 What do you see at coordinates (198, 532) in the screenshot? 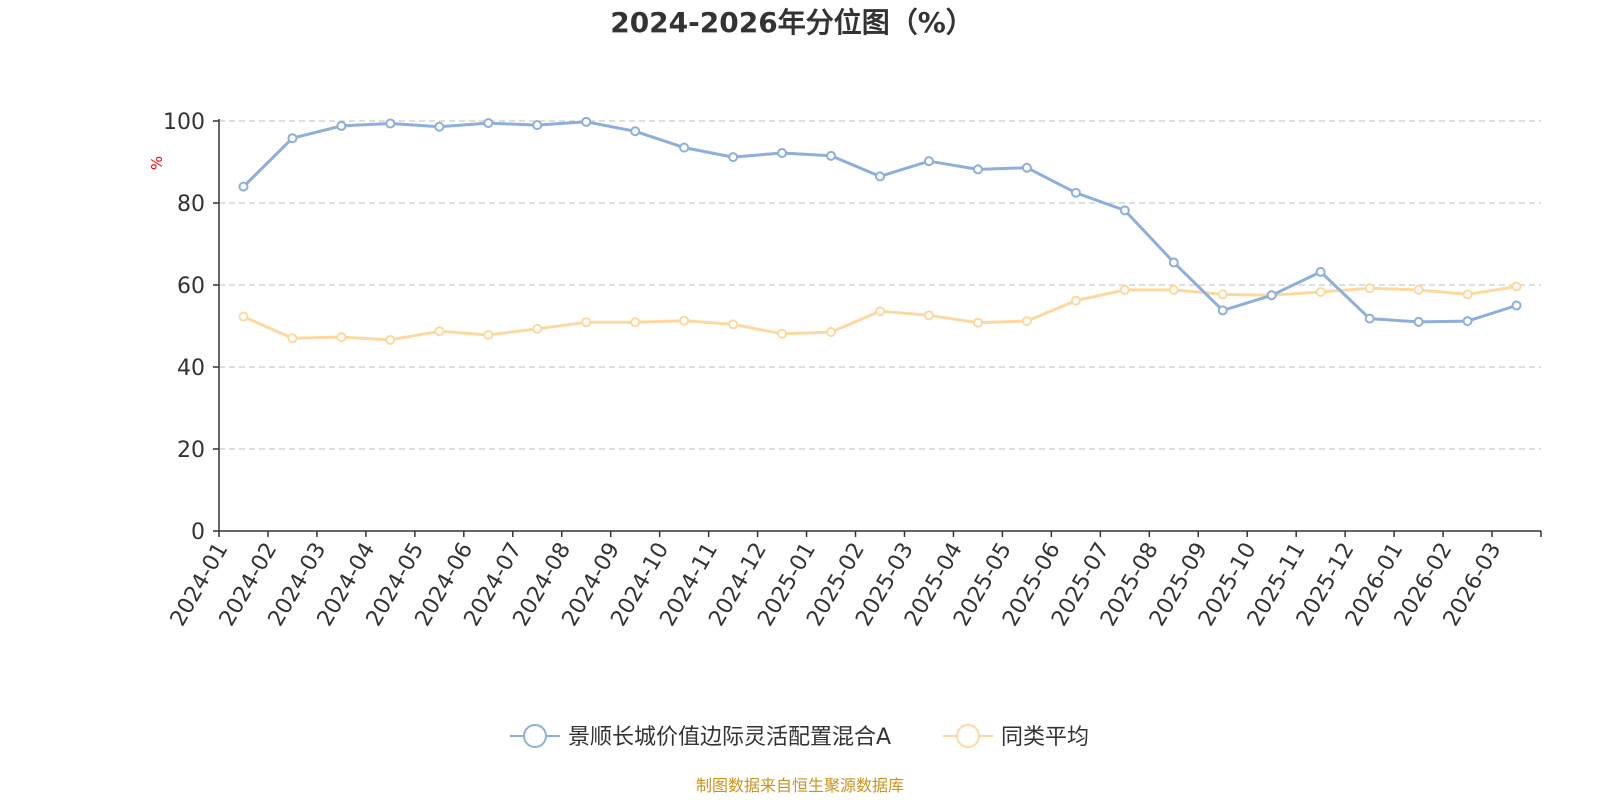
I see `y-tick-label: 0` at bounding box center [198, 532].